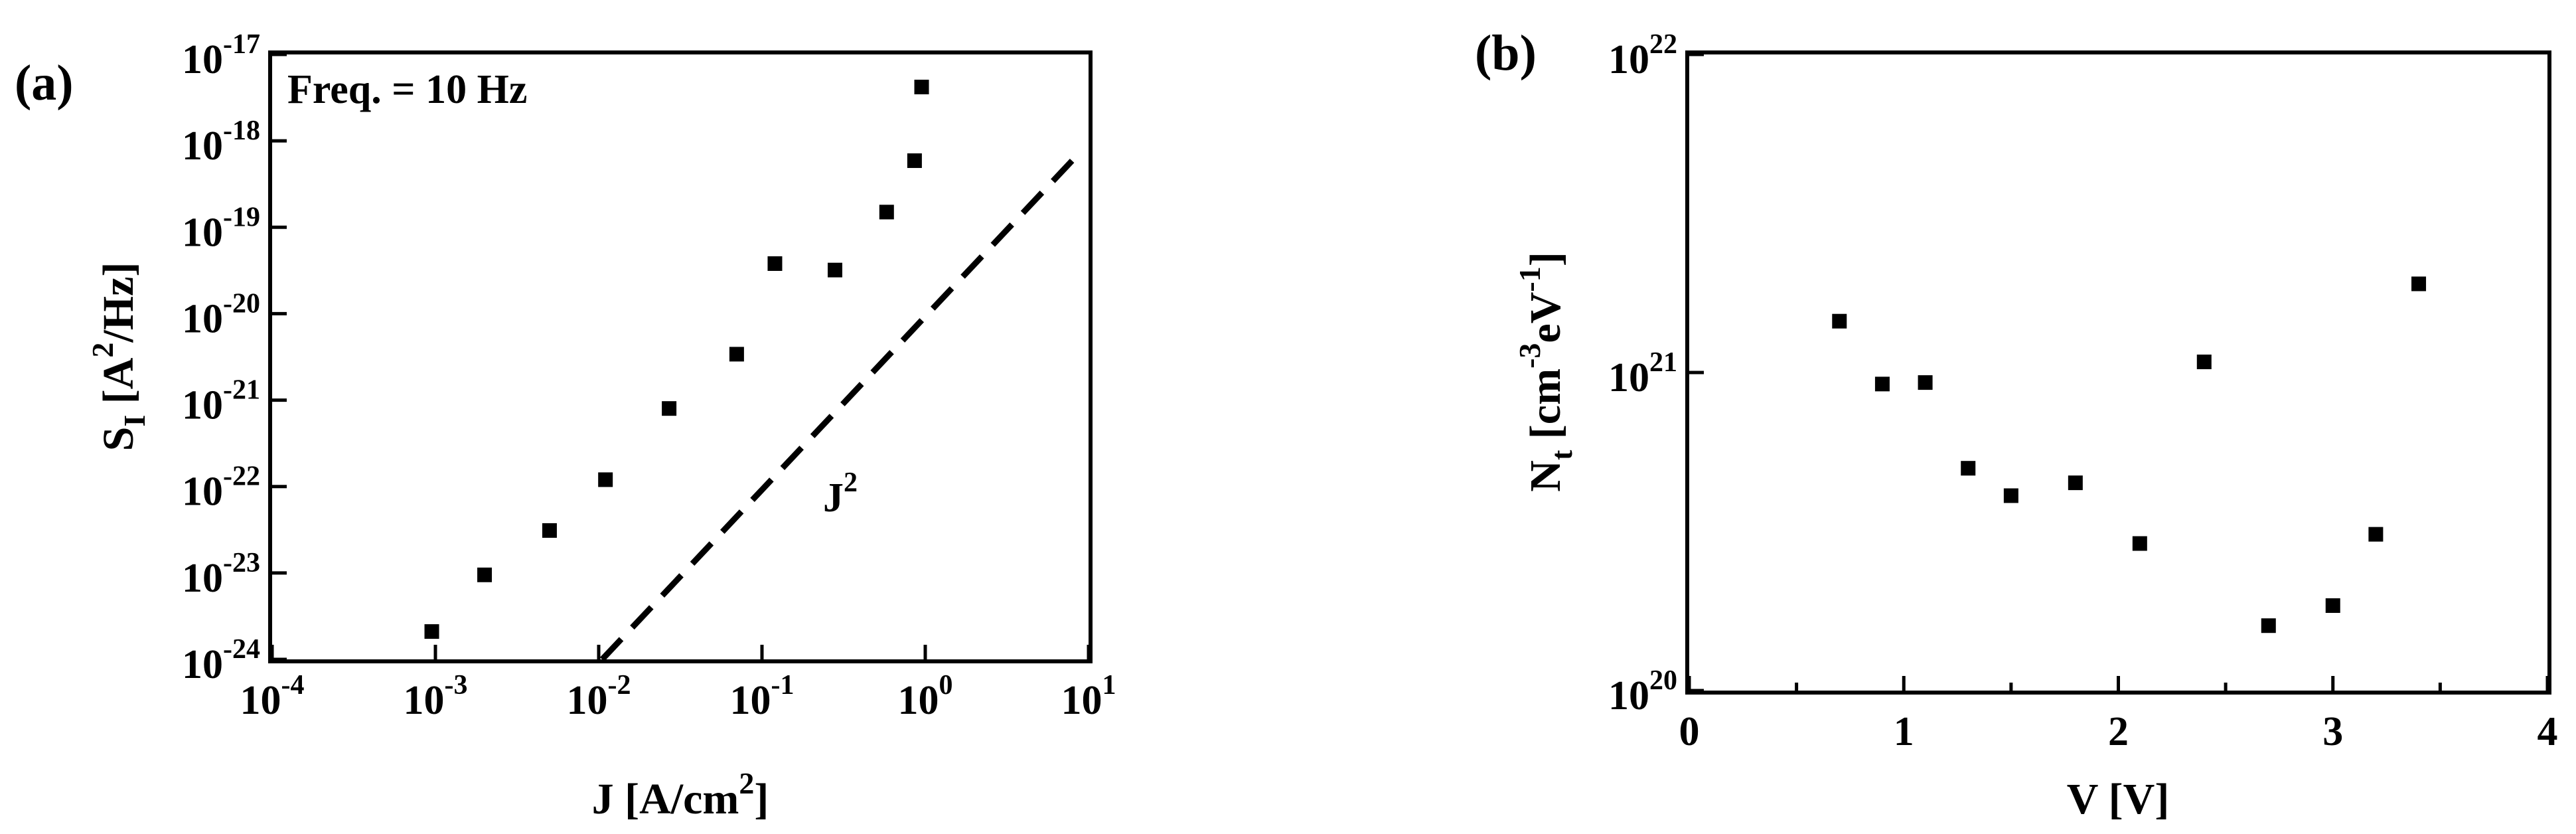 This screenshot has height=834, width=2576. Describe the element at coordinates (851, 482) in the screenshot. I see `reference-line-label-sup: 2` at that location.